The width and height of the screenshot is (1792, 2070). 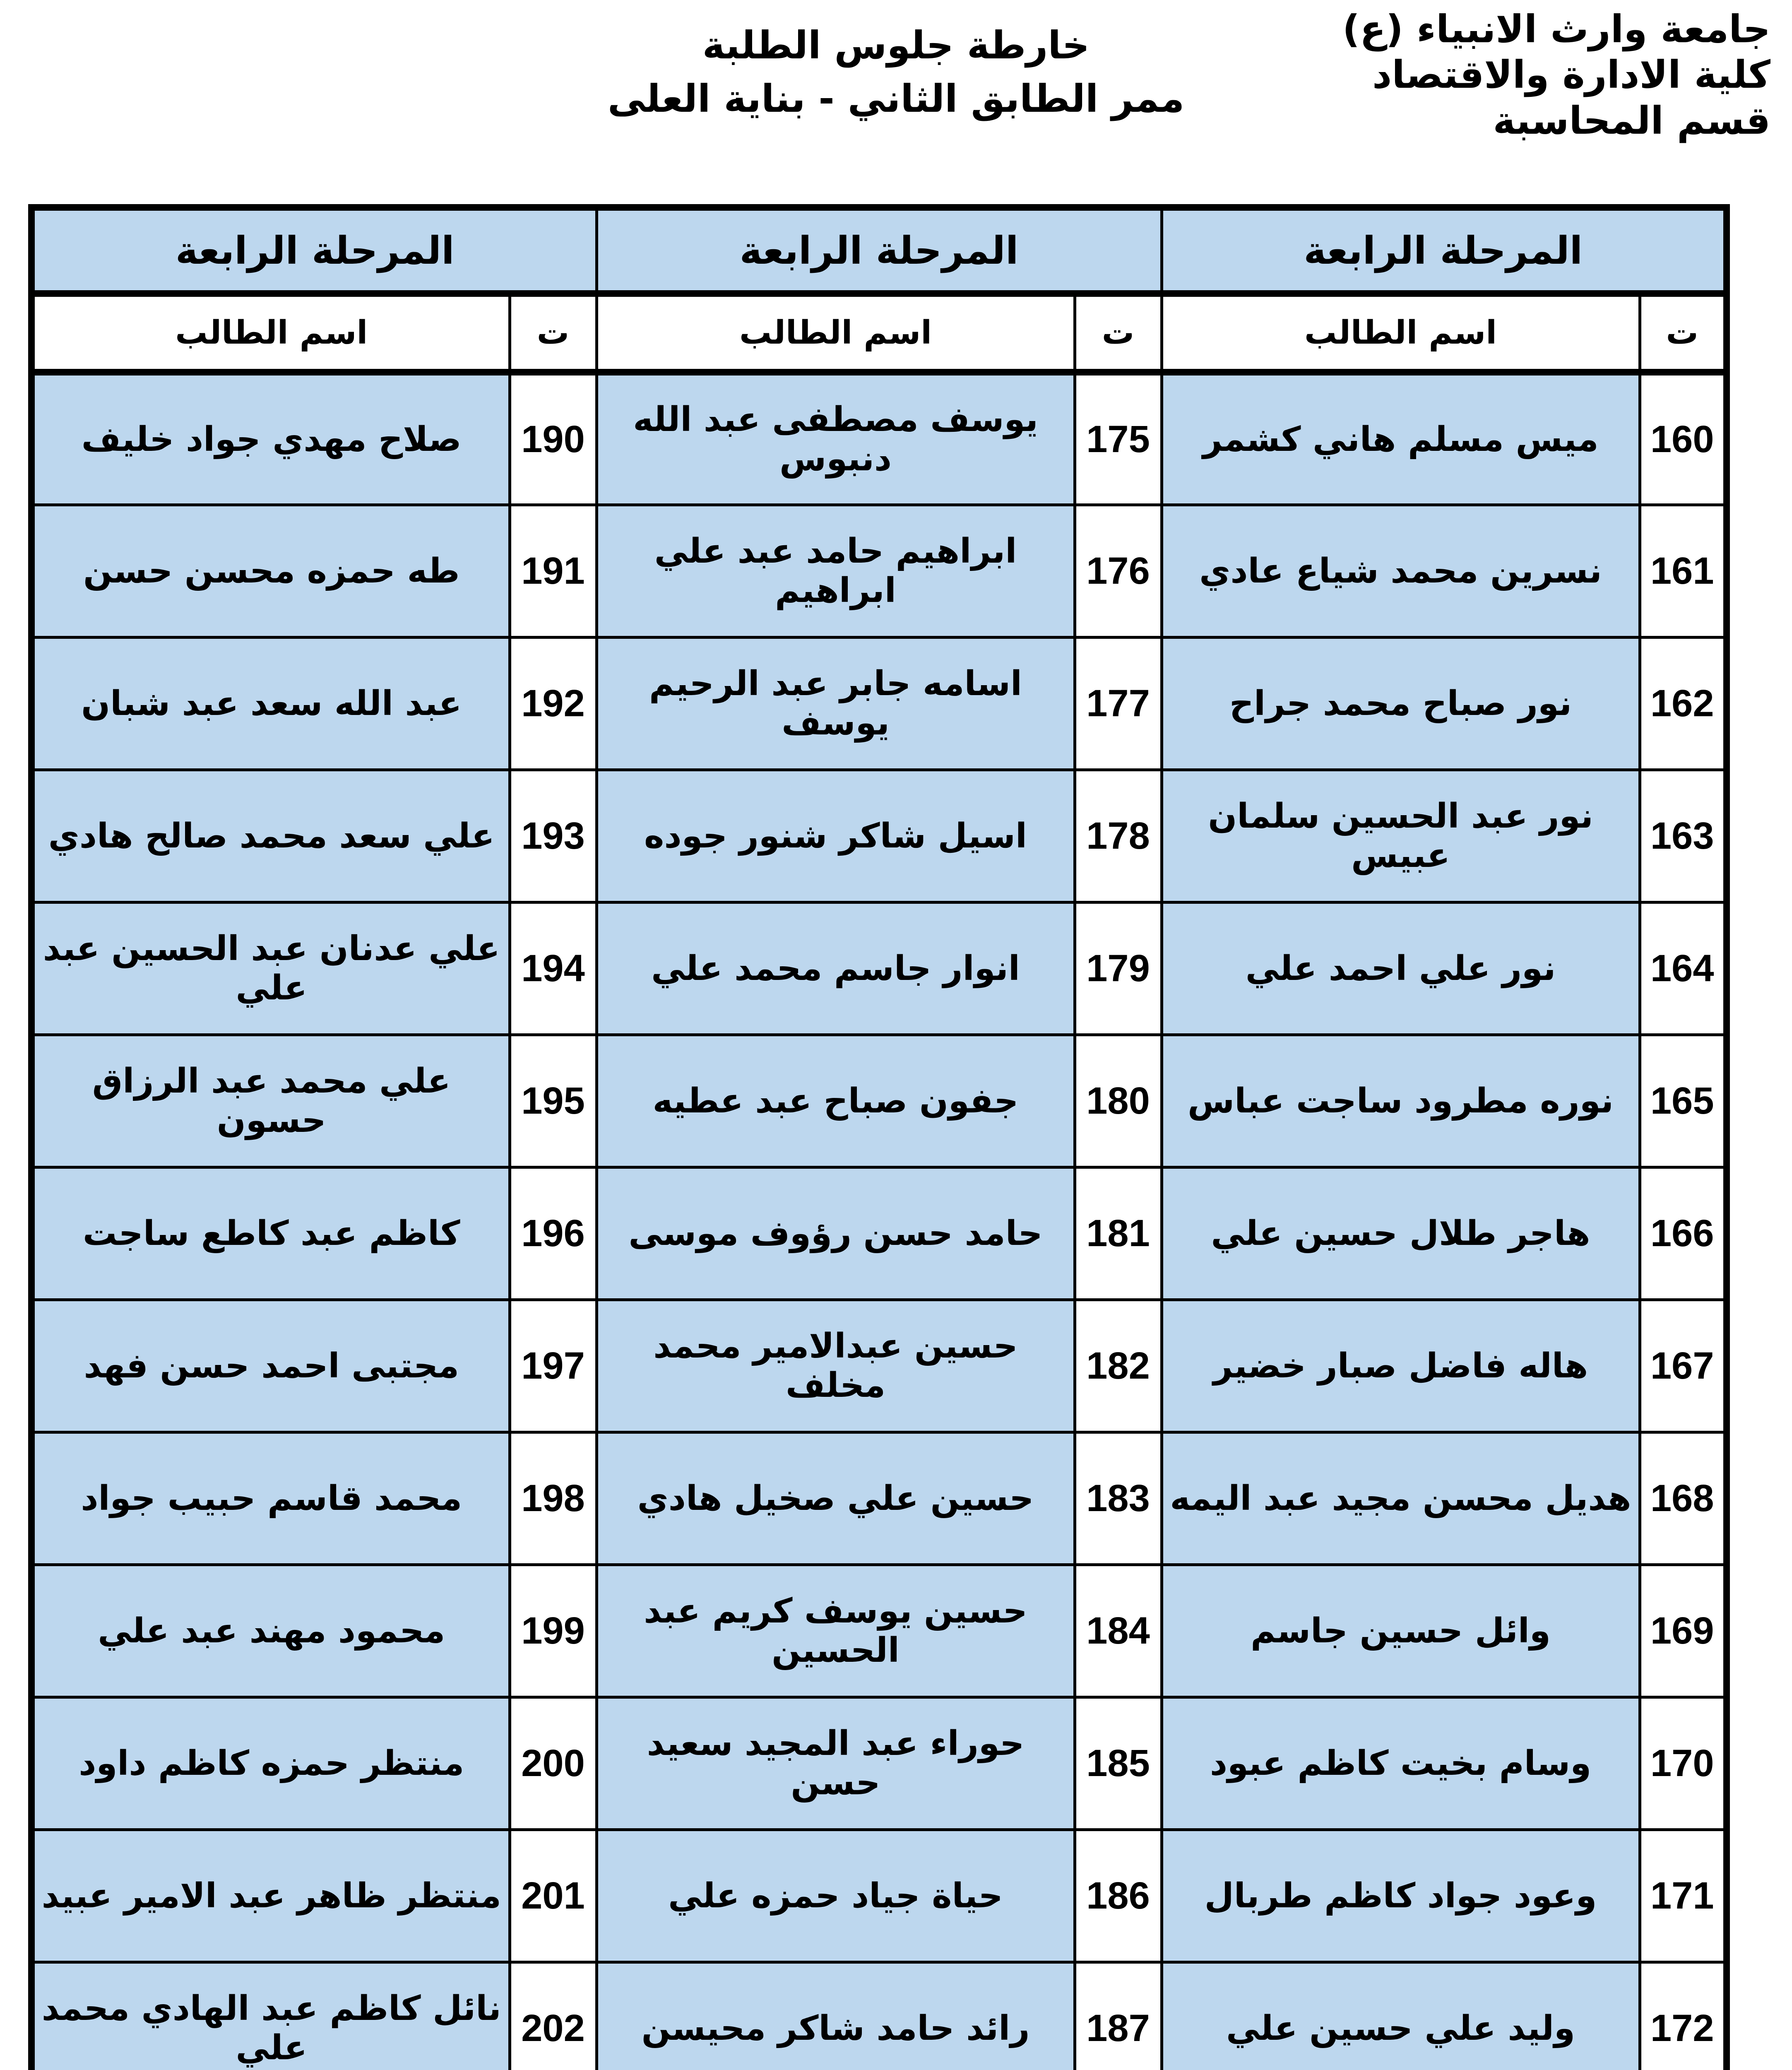 What do you see at coordinates (270, 968) in the screenshot?
I see `student-name-cell: علي عدنان عبد الحسين عبد علي` at bounding box center [270, 968].